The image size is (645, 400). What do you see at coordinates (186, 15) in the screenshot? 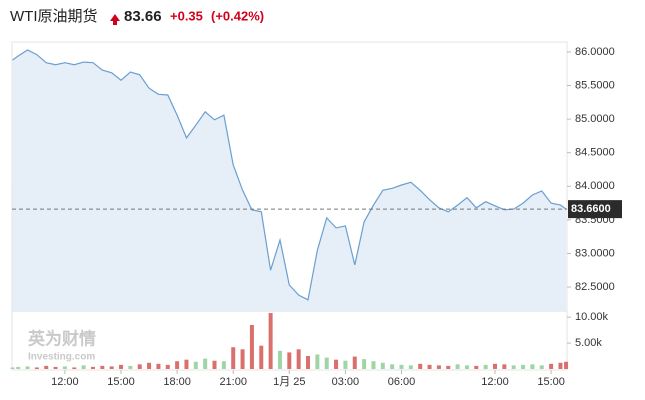
I see `change: +0.35` at bounding box center [186, 15].